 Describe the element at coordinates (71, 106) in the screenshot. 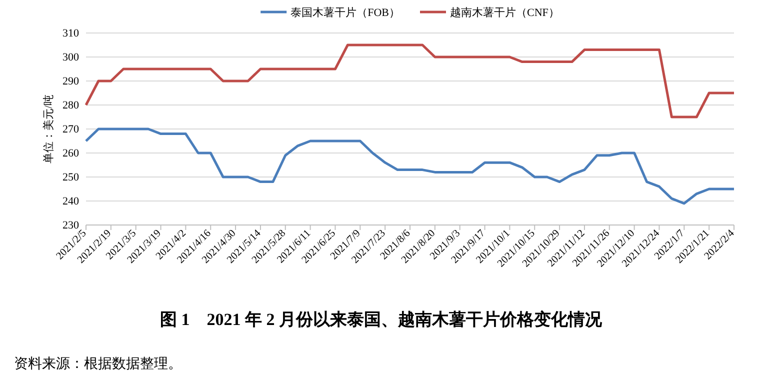

I see `y-tick-label: 280` at that location.